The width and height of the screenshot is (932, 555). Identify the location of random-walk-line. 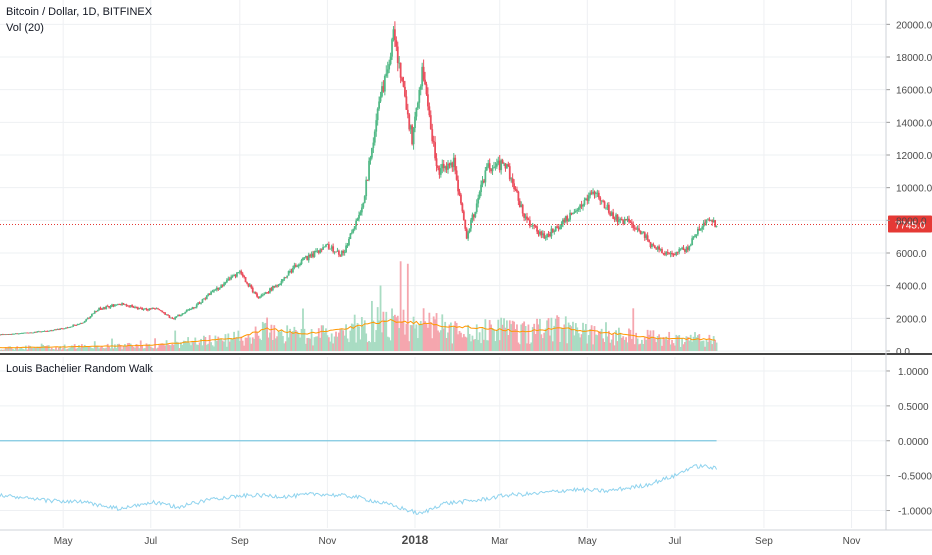
(359, 489).